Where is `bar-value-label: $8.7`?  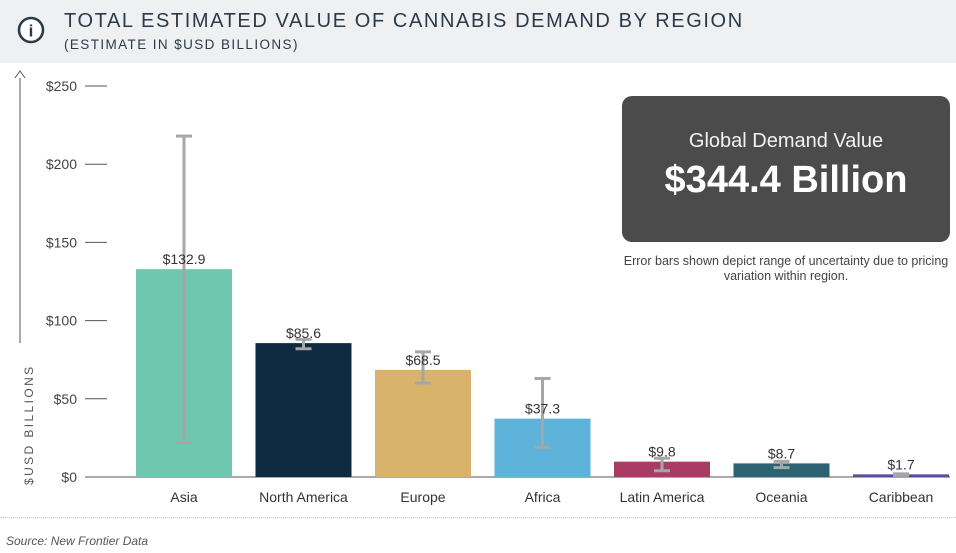 bar-value-label: $8.7 is located at coordinates (781, 453).